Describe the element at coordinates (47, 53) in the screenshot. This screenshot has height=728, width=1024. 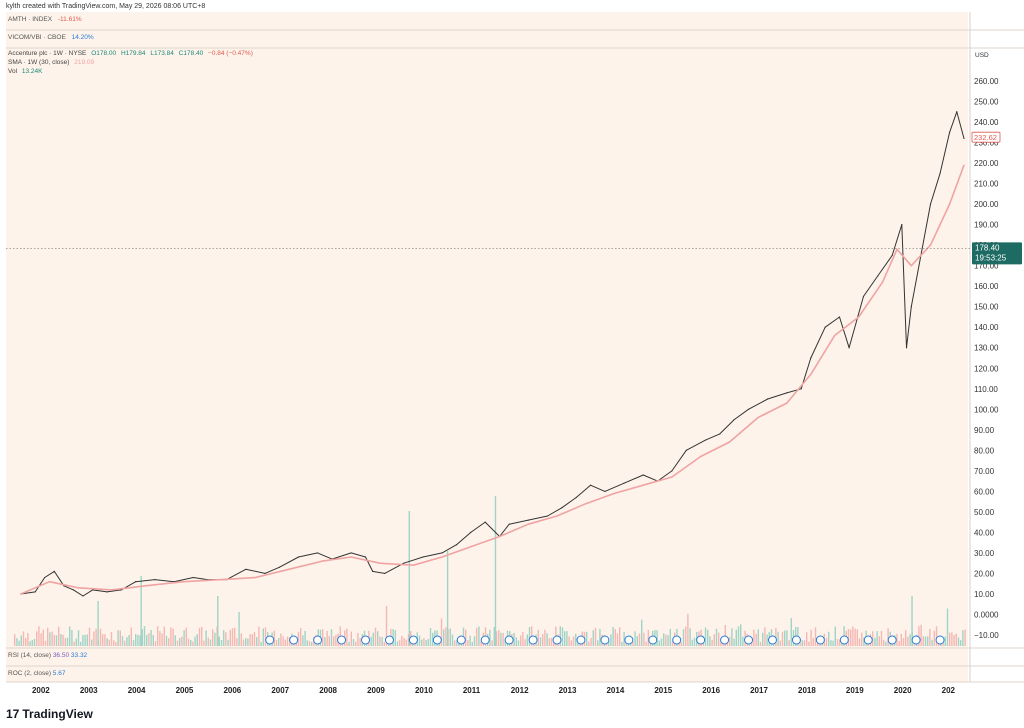
I see `legend-symbol: Accenture plc · 1W · NYSE` at that location.